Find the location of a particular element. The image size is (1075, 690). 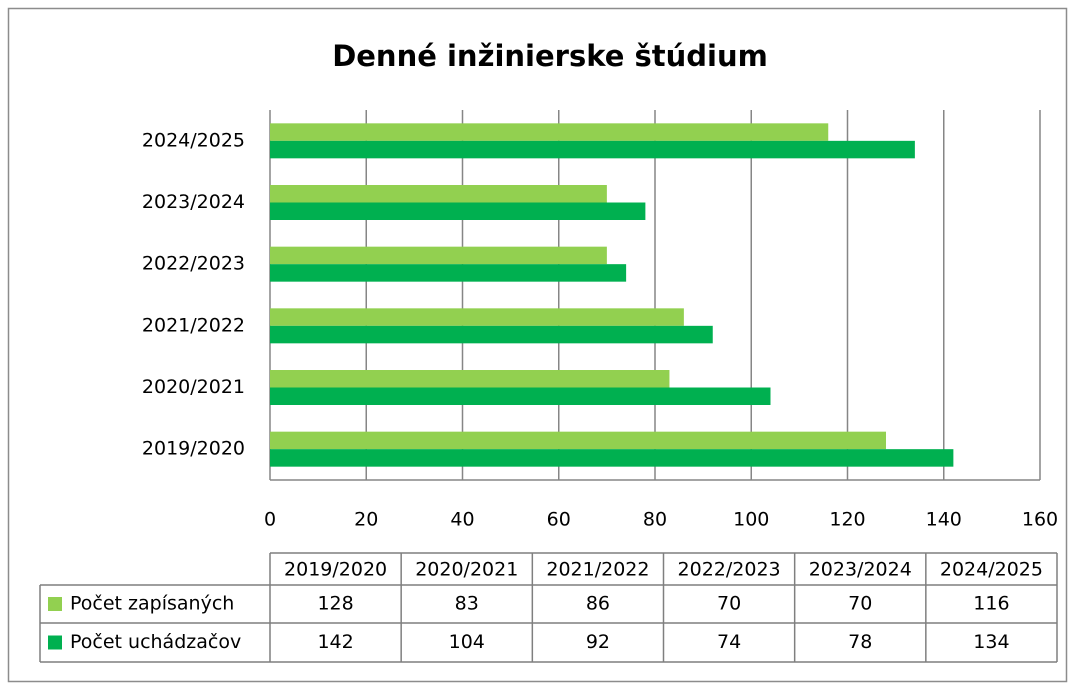

table-cell: 74 is located at coordinates (729, 642).